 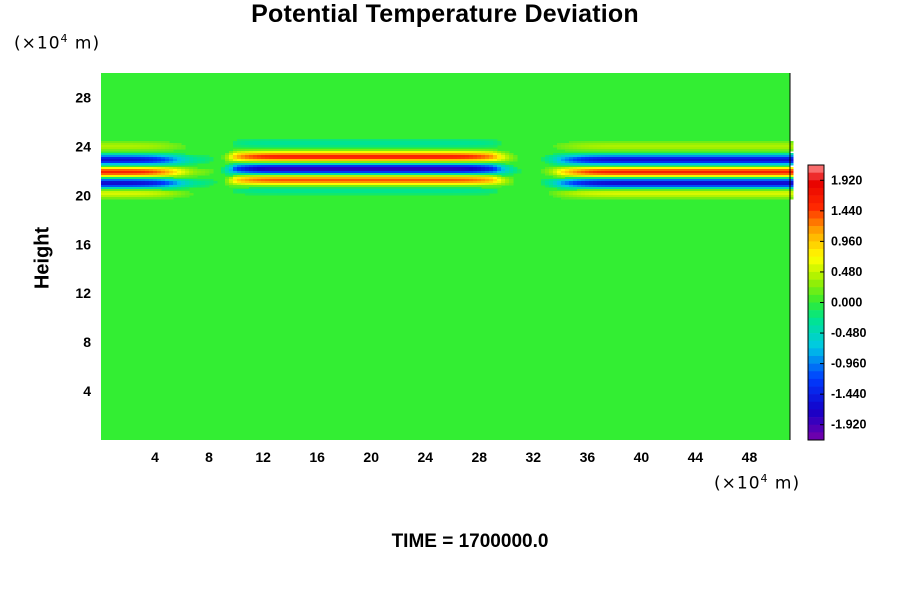 What do you see at coordinates (848, 333) in the screenshot?
I see `colorbar-tick-label: -0.480` at bounding box center [848, 333].